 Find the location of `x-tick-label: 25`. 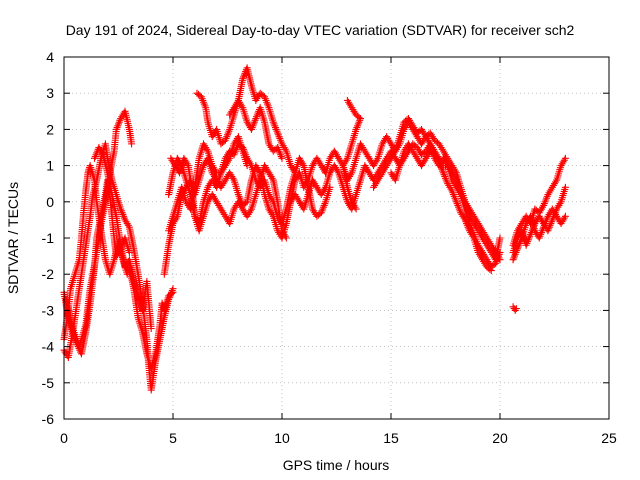

x-tick-label: 25 is located at coordinates (609, 438).